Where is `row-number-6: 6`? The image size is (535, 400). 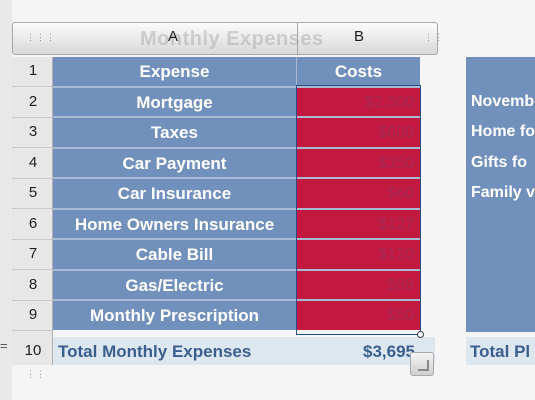
row-number-6: 6 is located at coordinates (33, 223).